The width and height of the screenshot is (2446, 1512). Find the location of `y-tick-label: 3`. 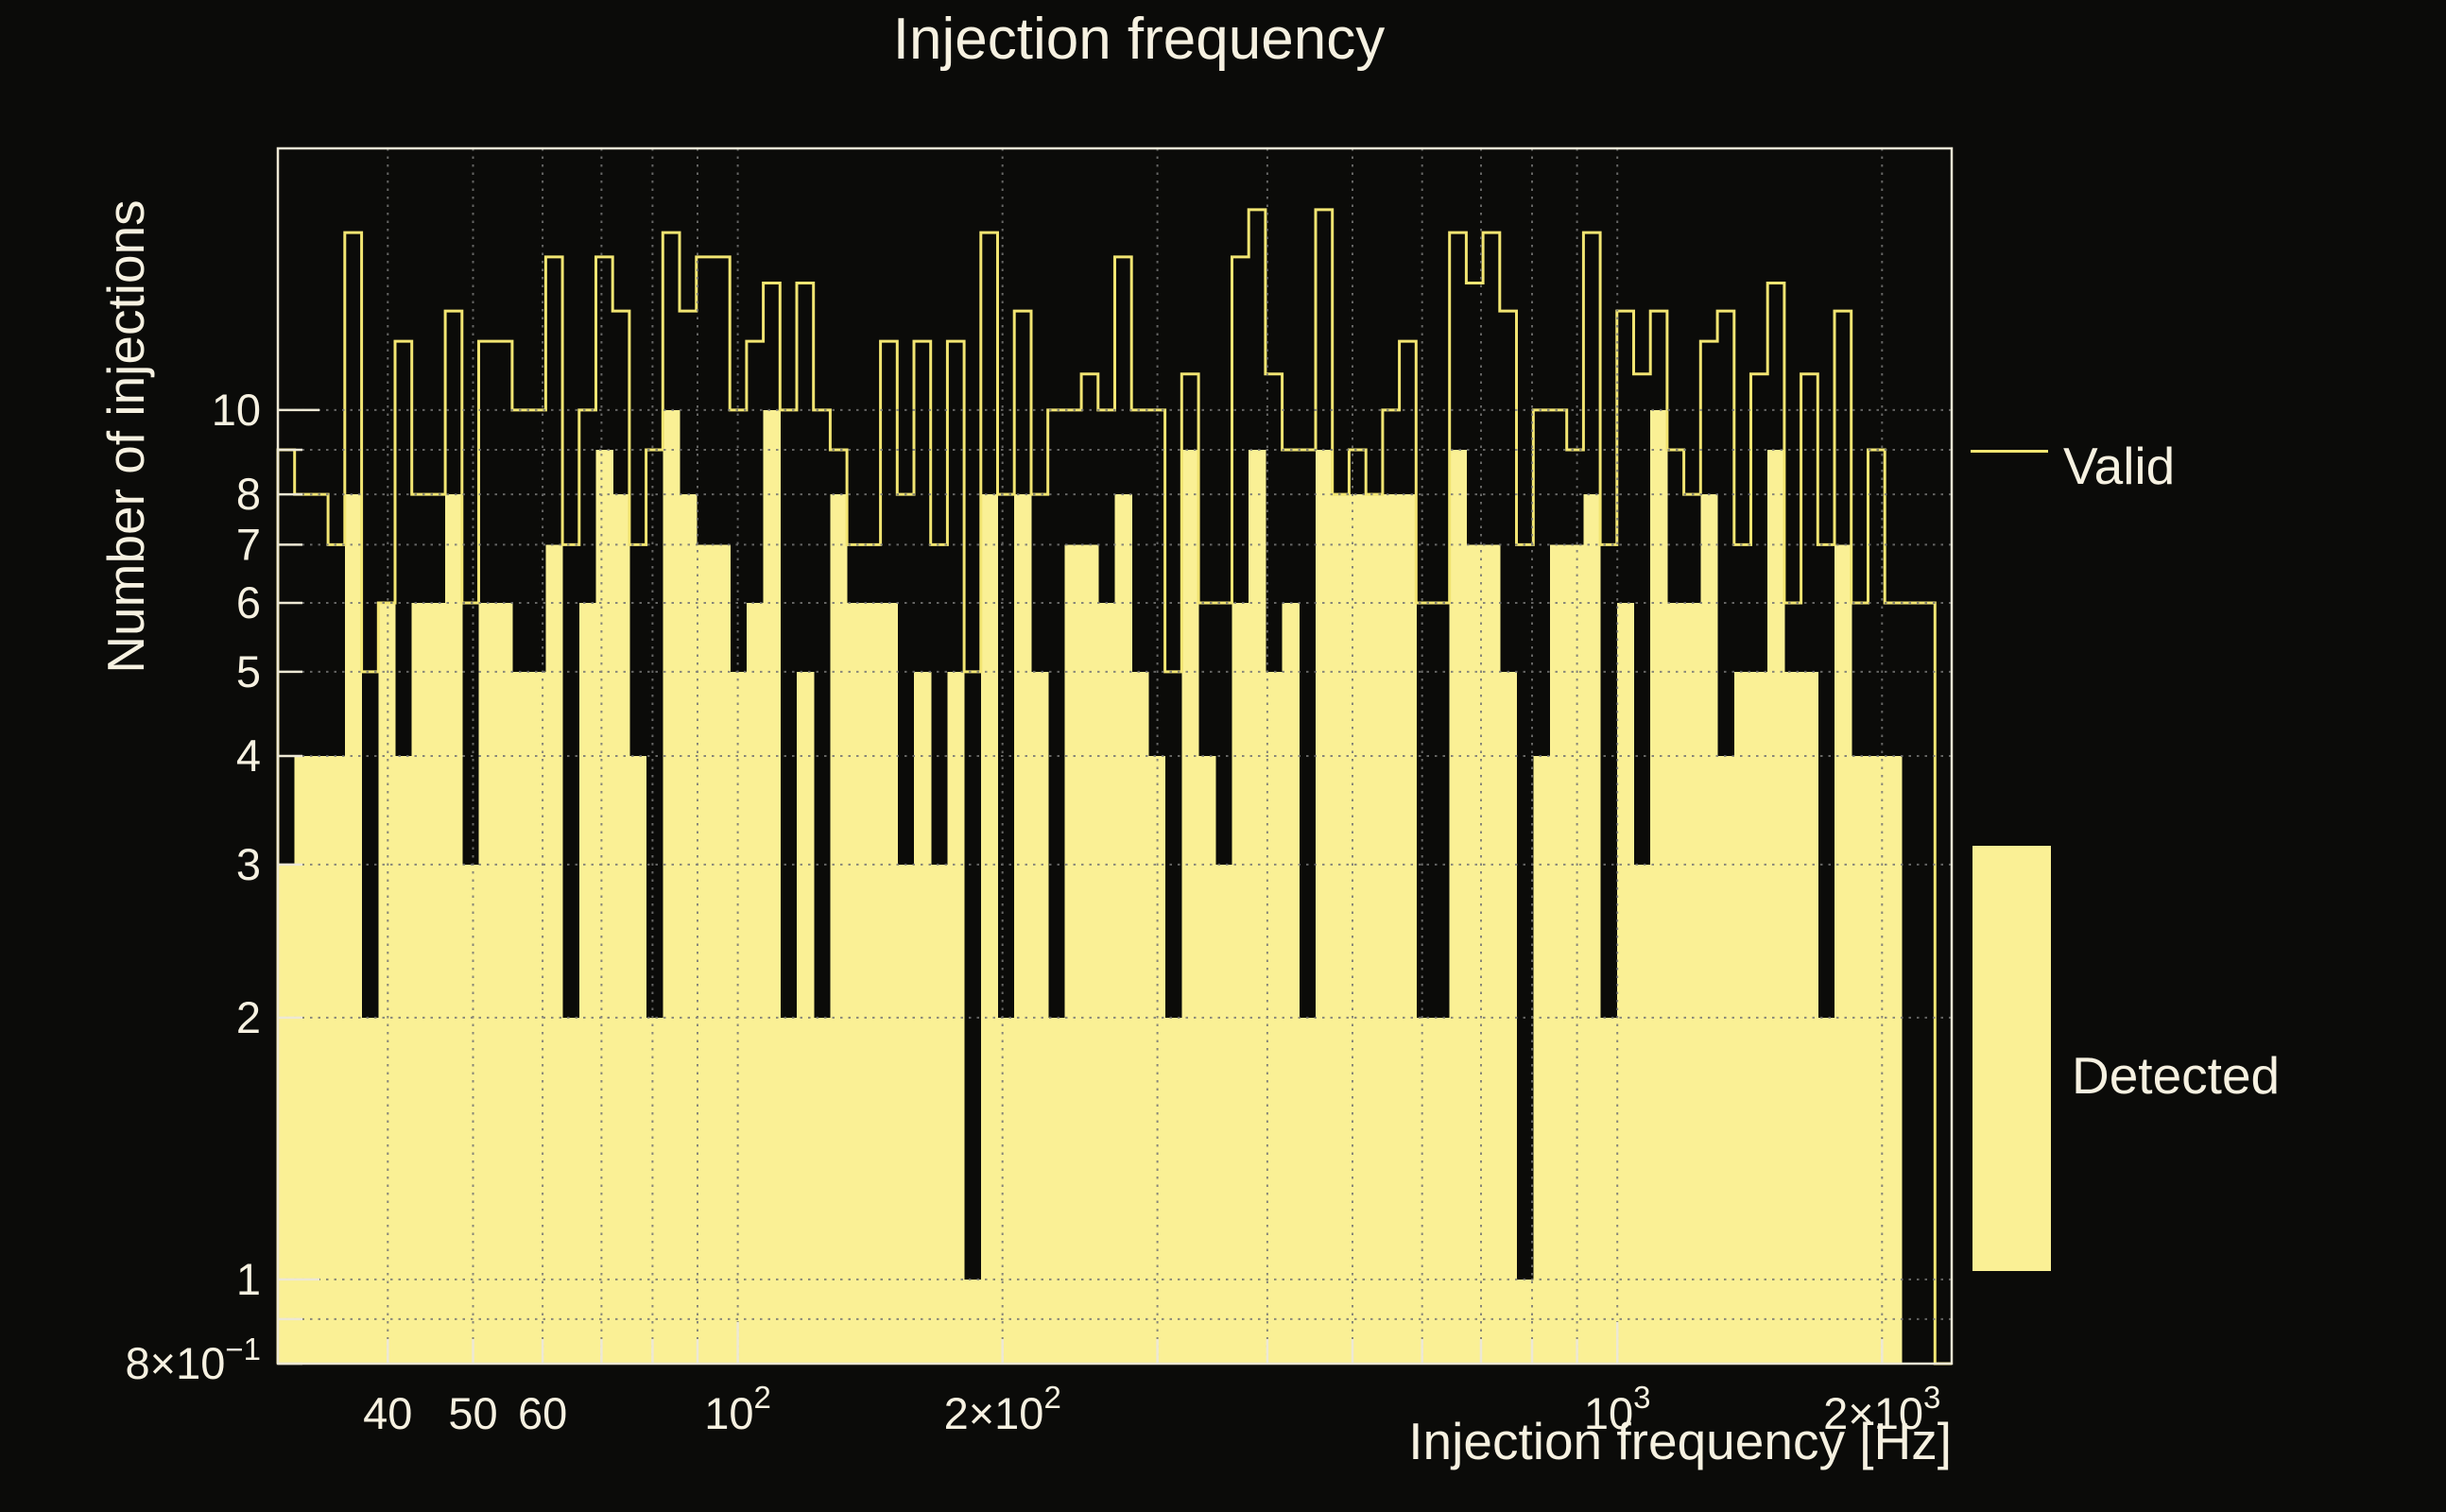

y-tick-label: 3 is located at coordinates (249, 864).